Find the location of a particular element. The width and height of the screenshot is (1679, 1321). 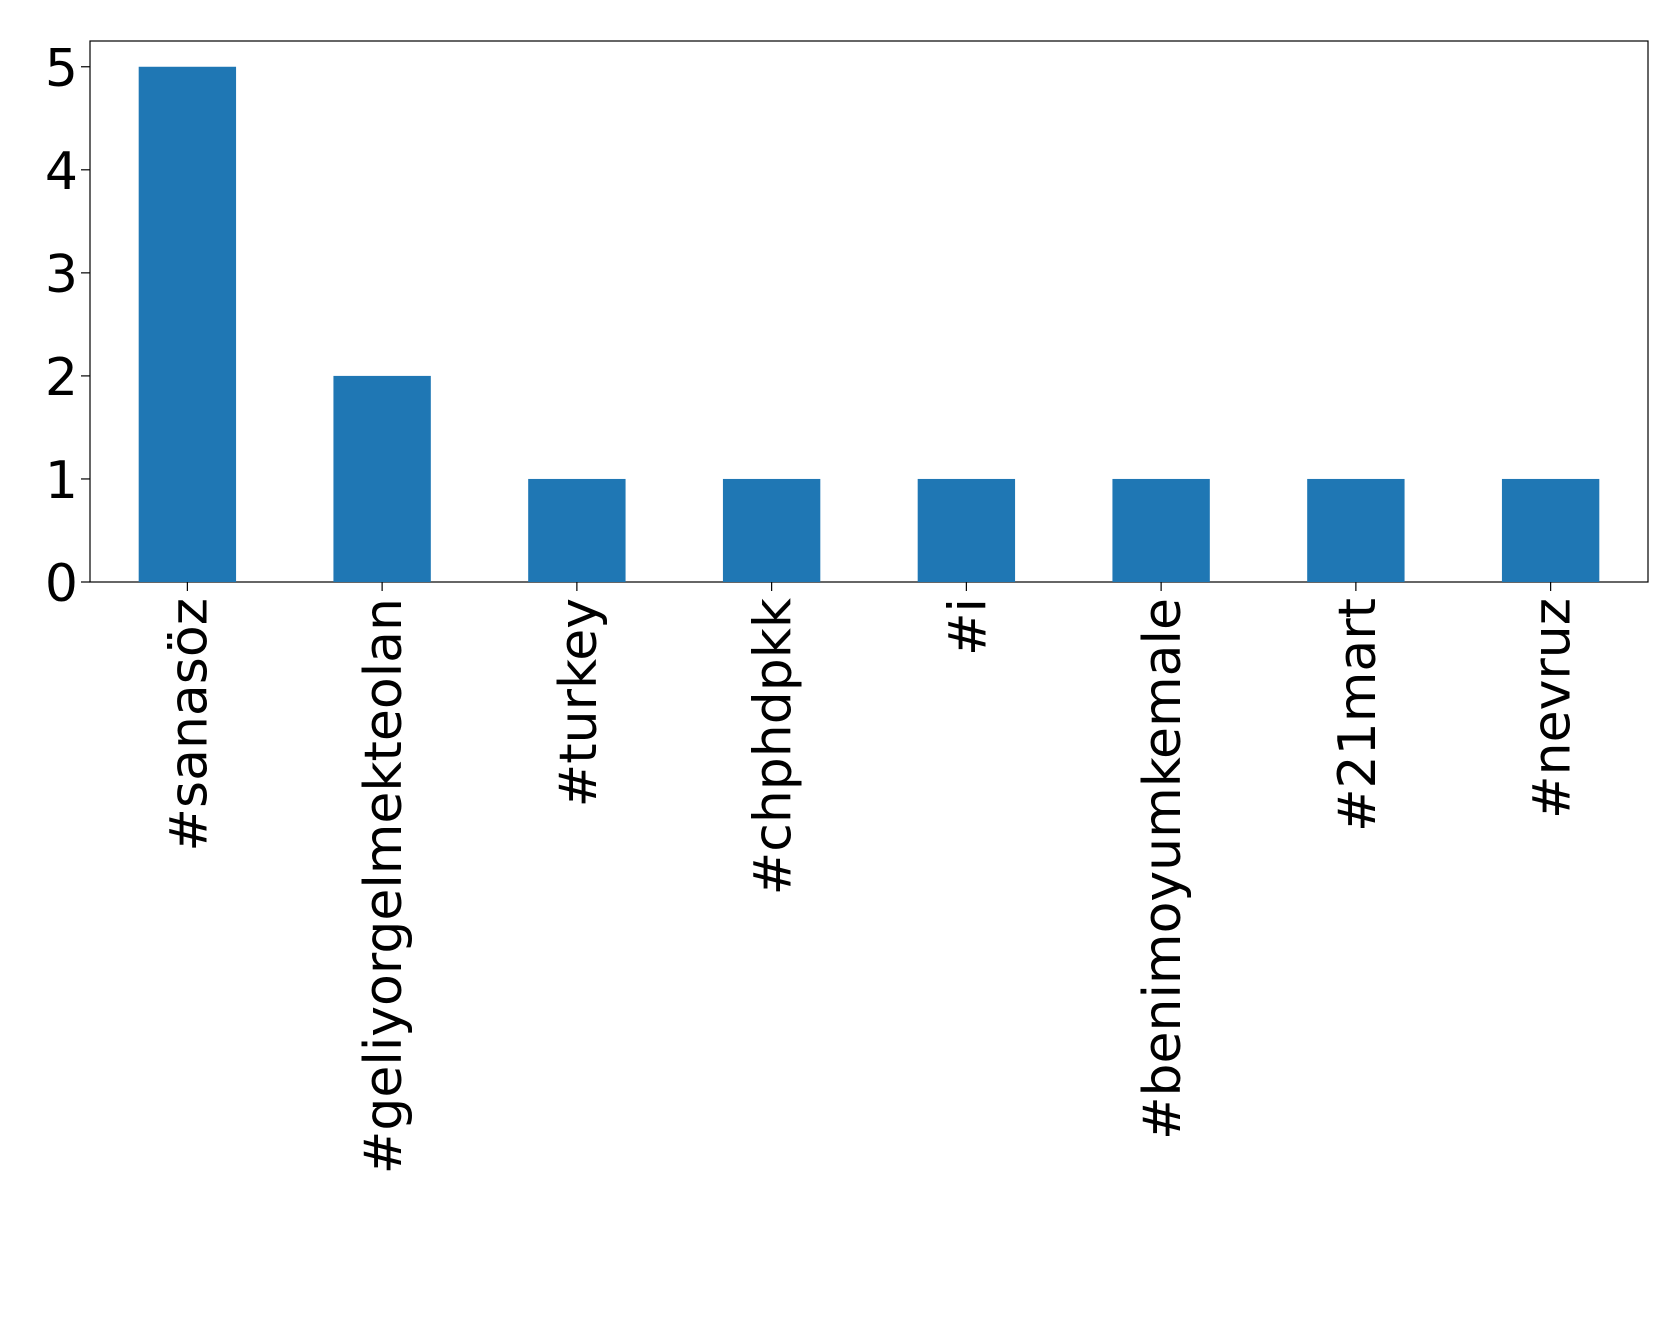

x-tick-label: #nevruz is located at coordinates (1553, 708).